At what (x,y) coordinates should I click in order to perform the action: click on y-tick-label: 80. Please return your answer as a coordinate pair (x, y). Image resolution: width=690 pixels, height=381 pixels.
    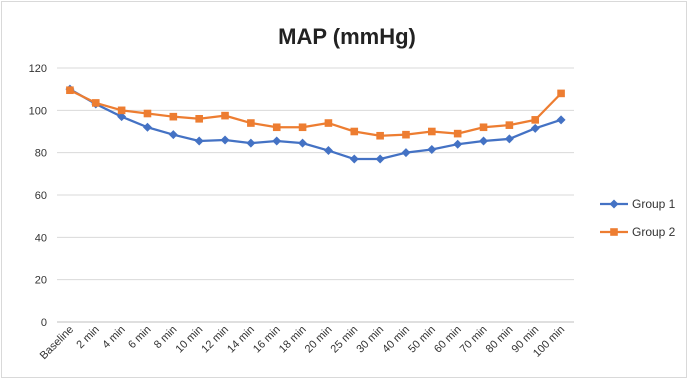
    Looking at the image, I should click on (41, 154).